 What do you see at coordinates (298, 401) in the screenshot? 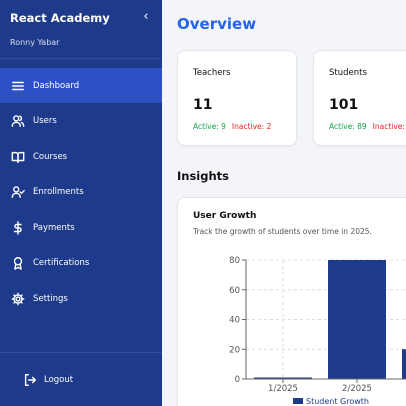
I see `legend-swatch` at bounding box center [298, 401].